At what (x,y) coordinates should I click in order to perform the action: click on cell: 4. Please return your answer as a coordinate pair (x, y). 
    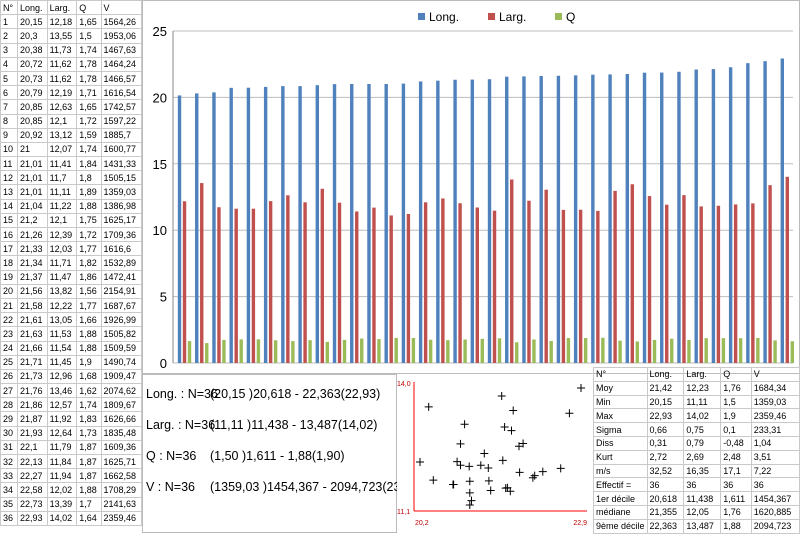
    Looking at the image, I should click on (9, 64).